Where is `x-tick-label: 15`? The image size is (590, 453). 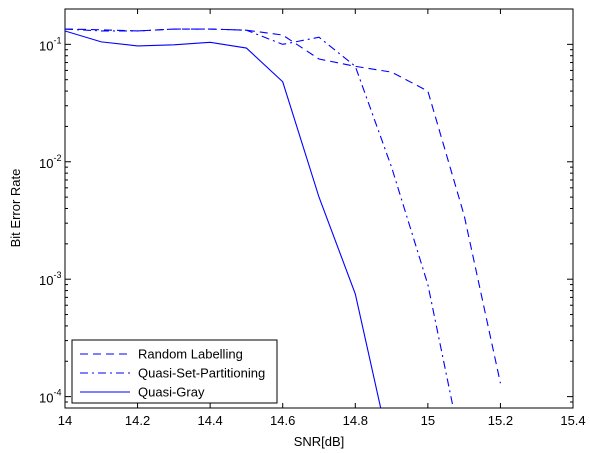 x-tick-label: 15 is located at coordinates (428, 420).